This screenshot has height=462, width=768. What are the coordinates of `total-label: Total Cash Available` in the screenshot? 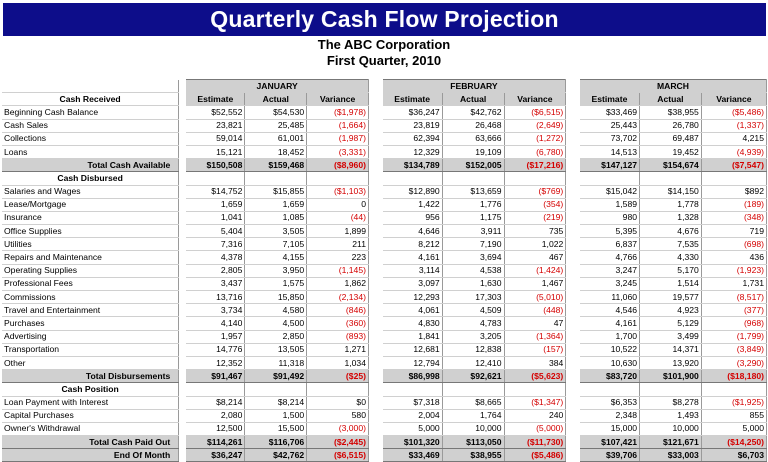 It's located at (91, 165).